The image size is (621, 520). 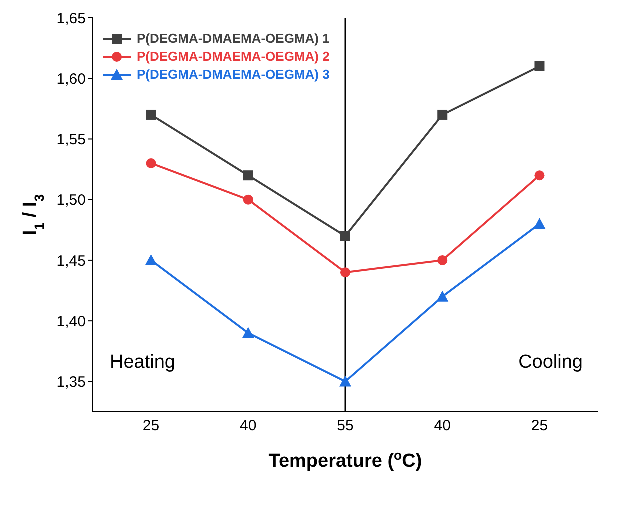 I want to click on y-tick-label: 1,50, so click(x=71, y=201).